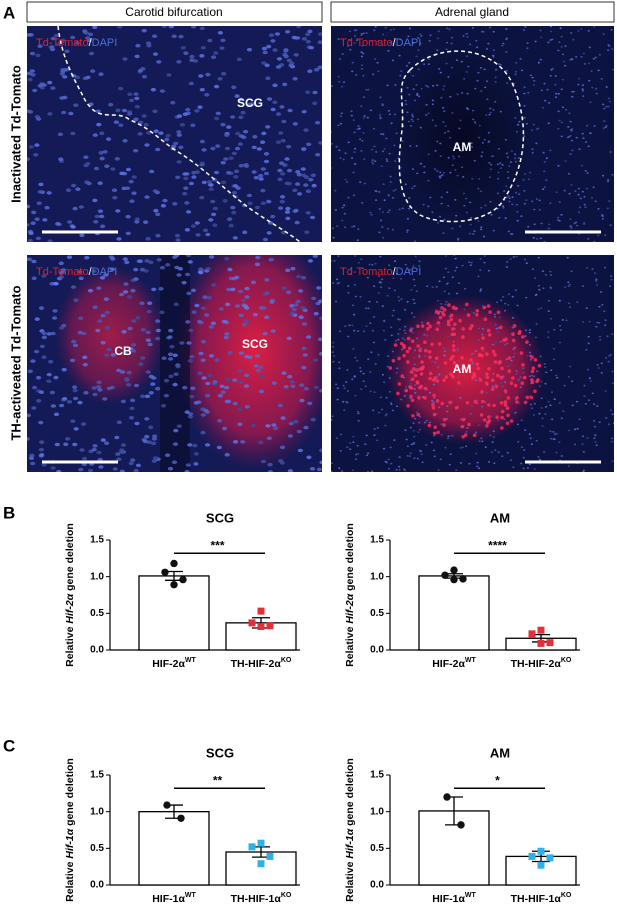 This screenshot has height=907, width=617. What do you see at coordinates (461, 136) in the screenshot?
I see `boundary` at bounding box center [461, 136].